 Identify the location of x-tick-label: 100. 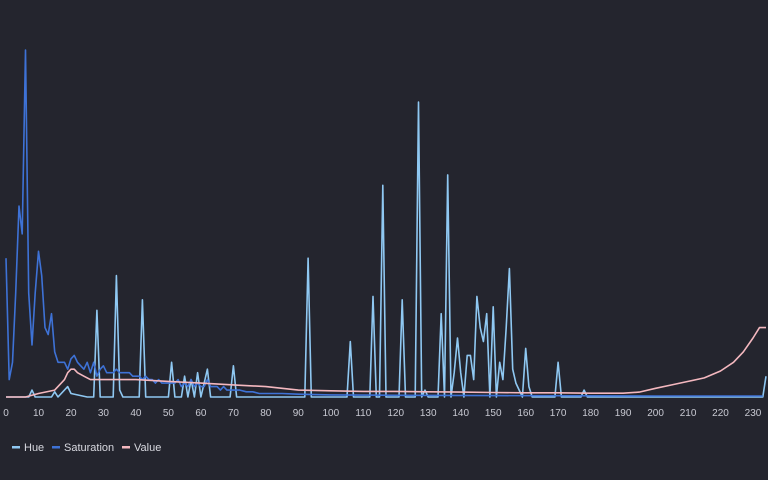
(330, 413).